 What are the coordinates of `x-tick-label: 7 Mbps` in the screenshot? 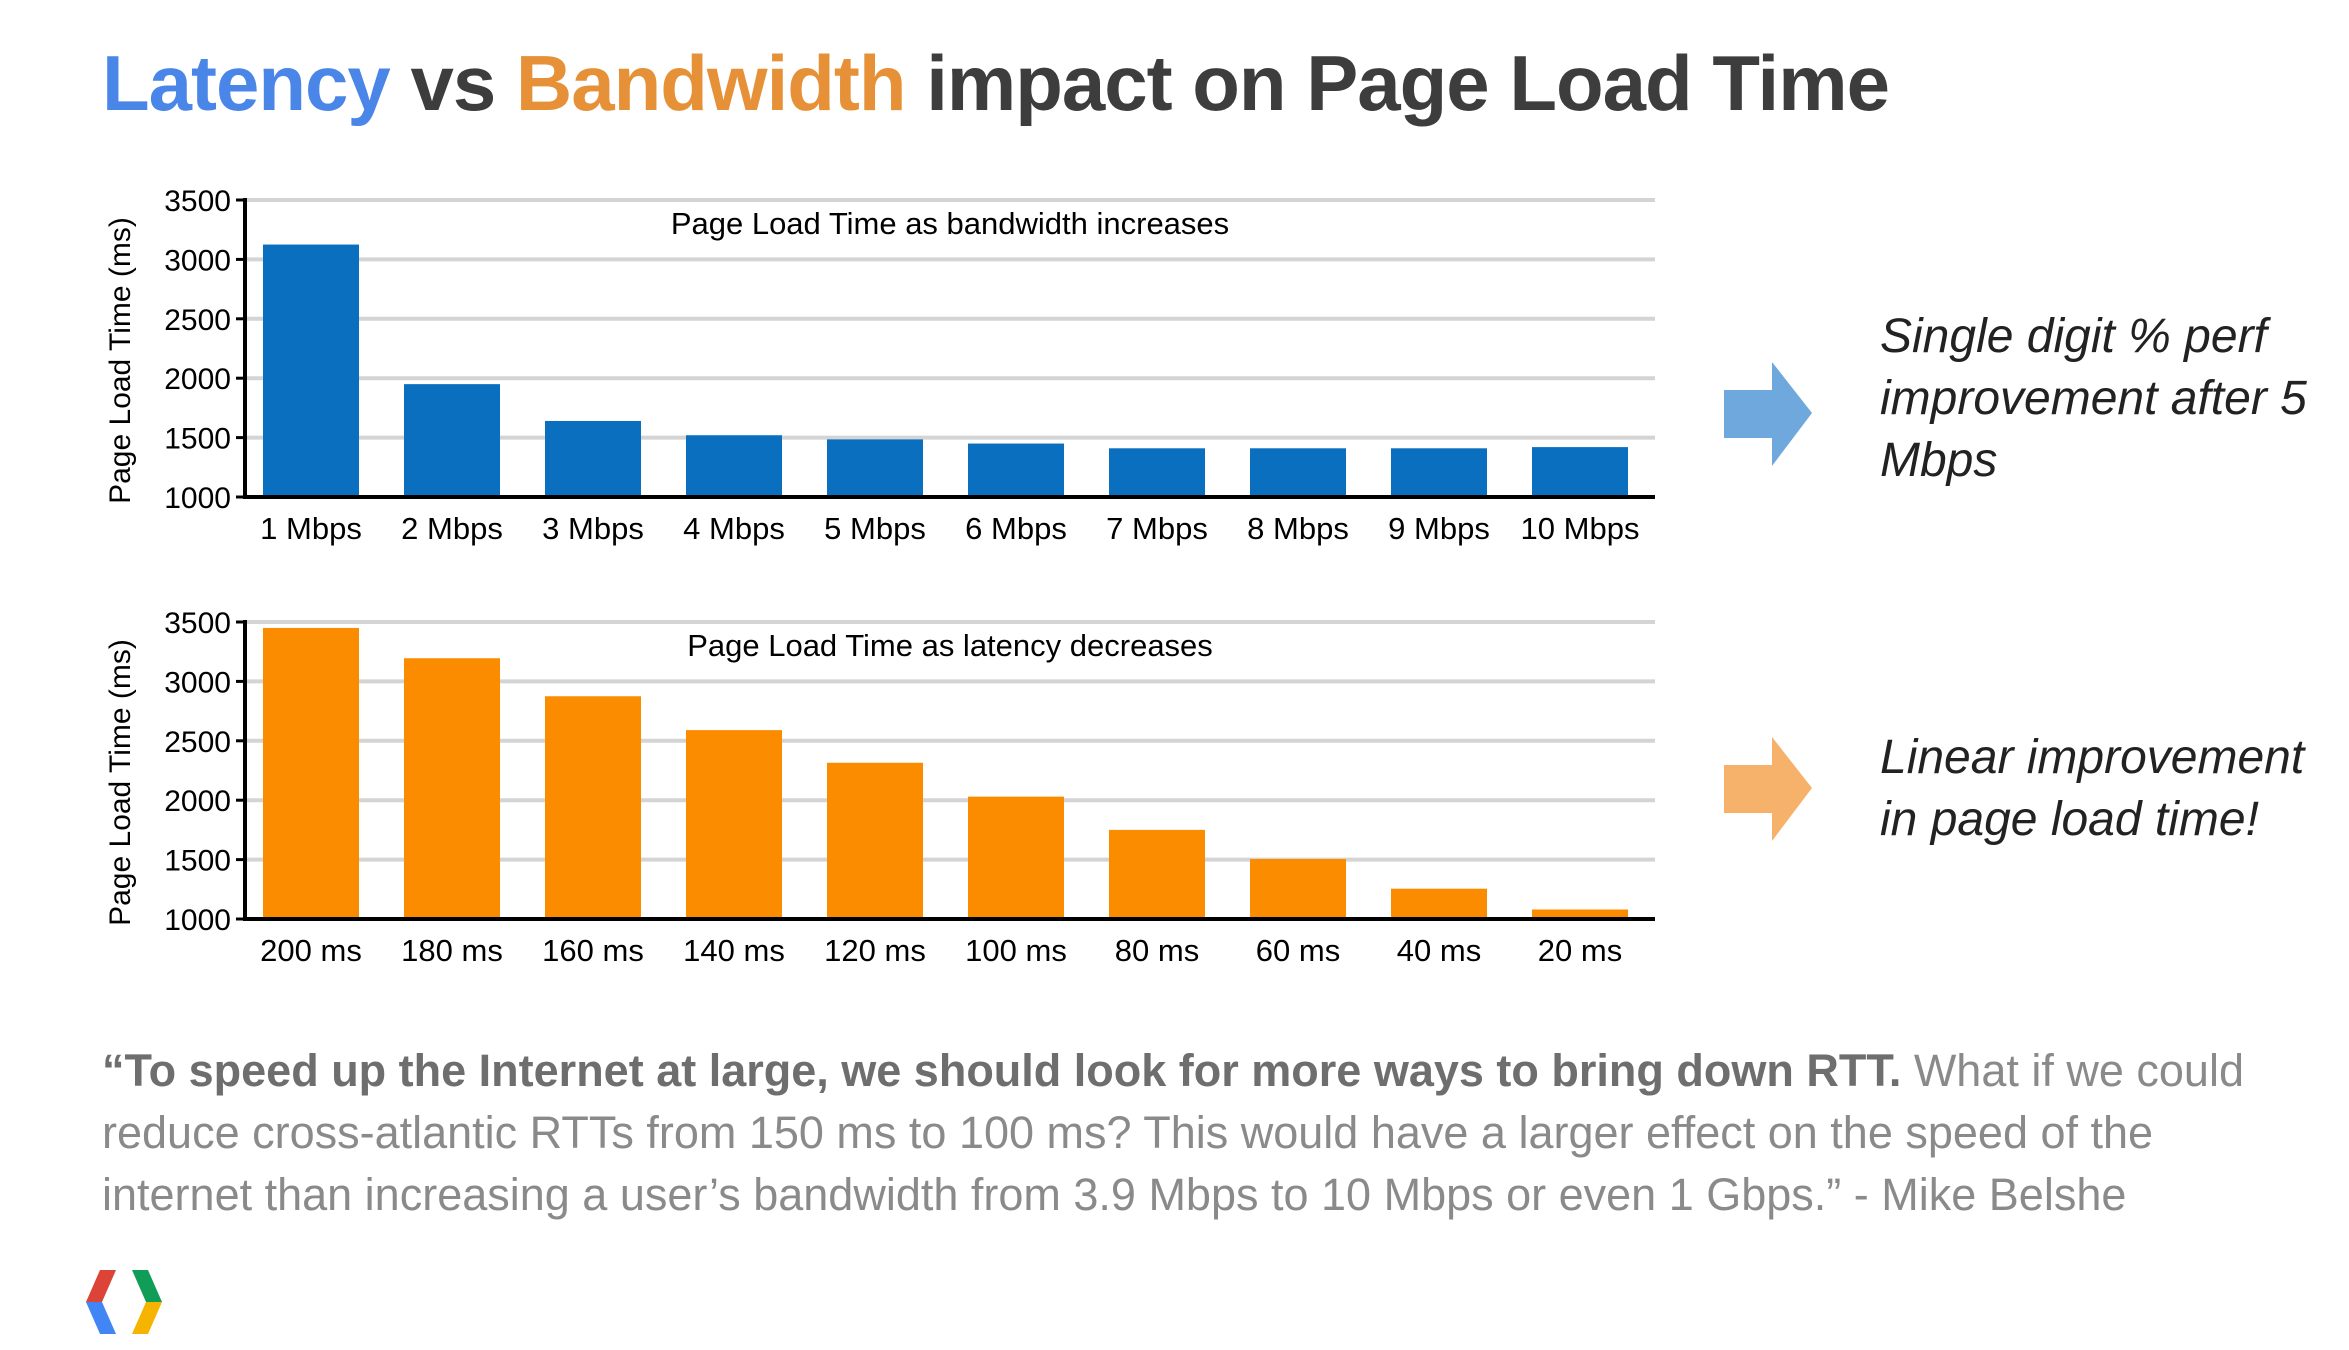 It's located at (1157, 528).